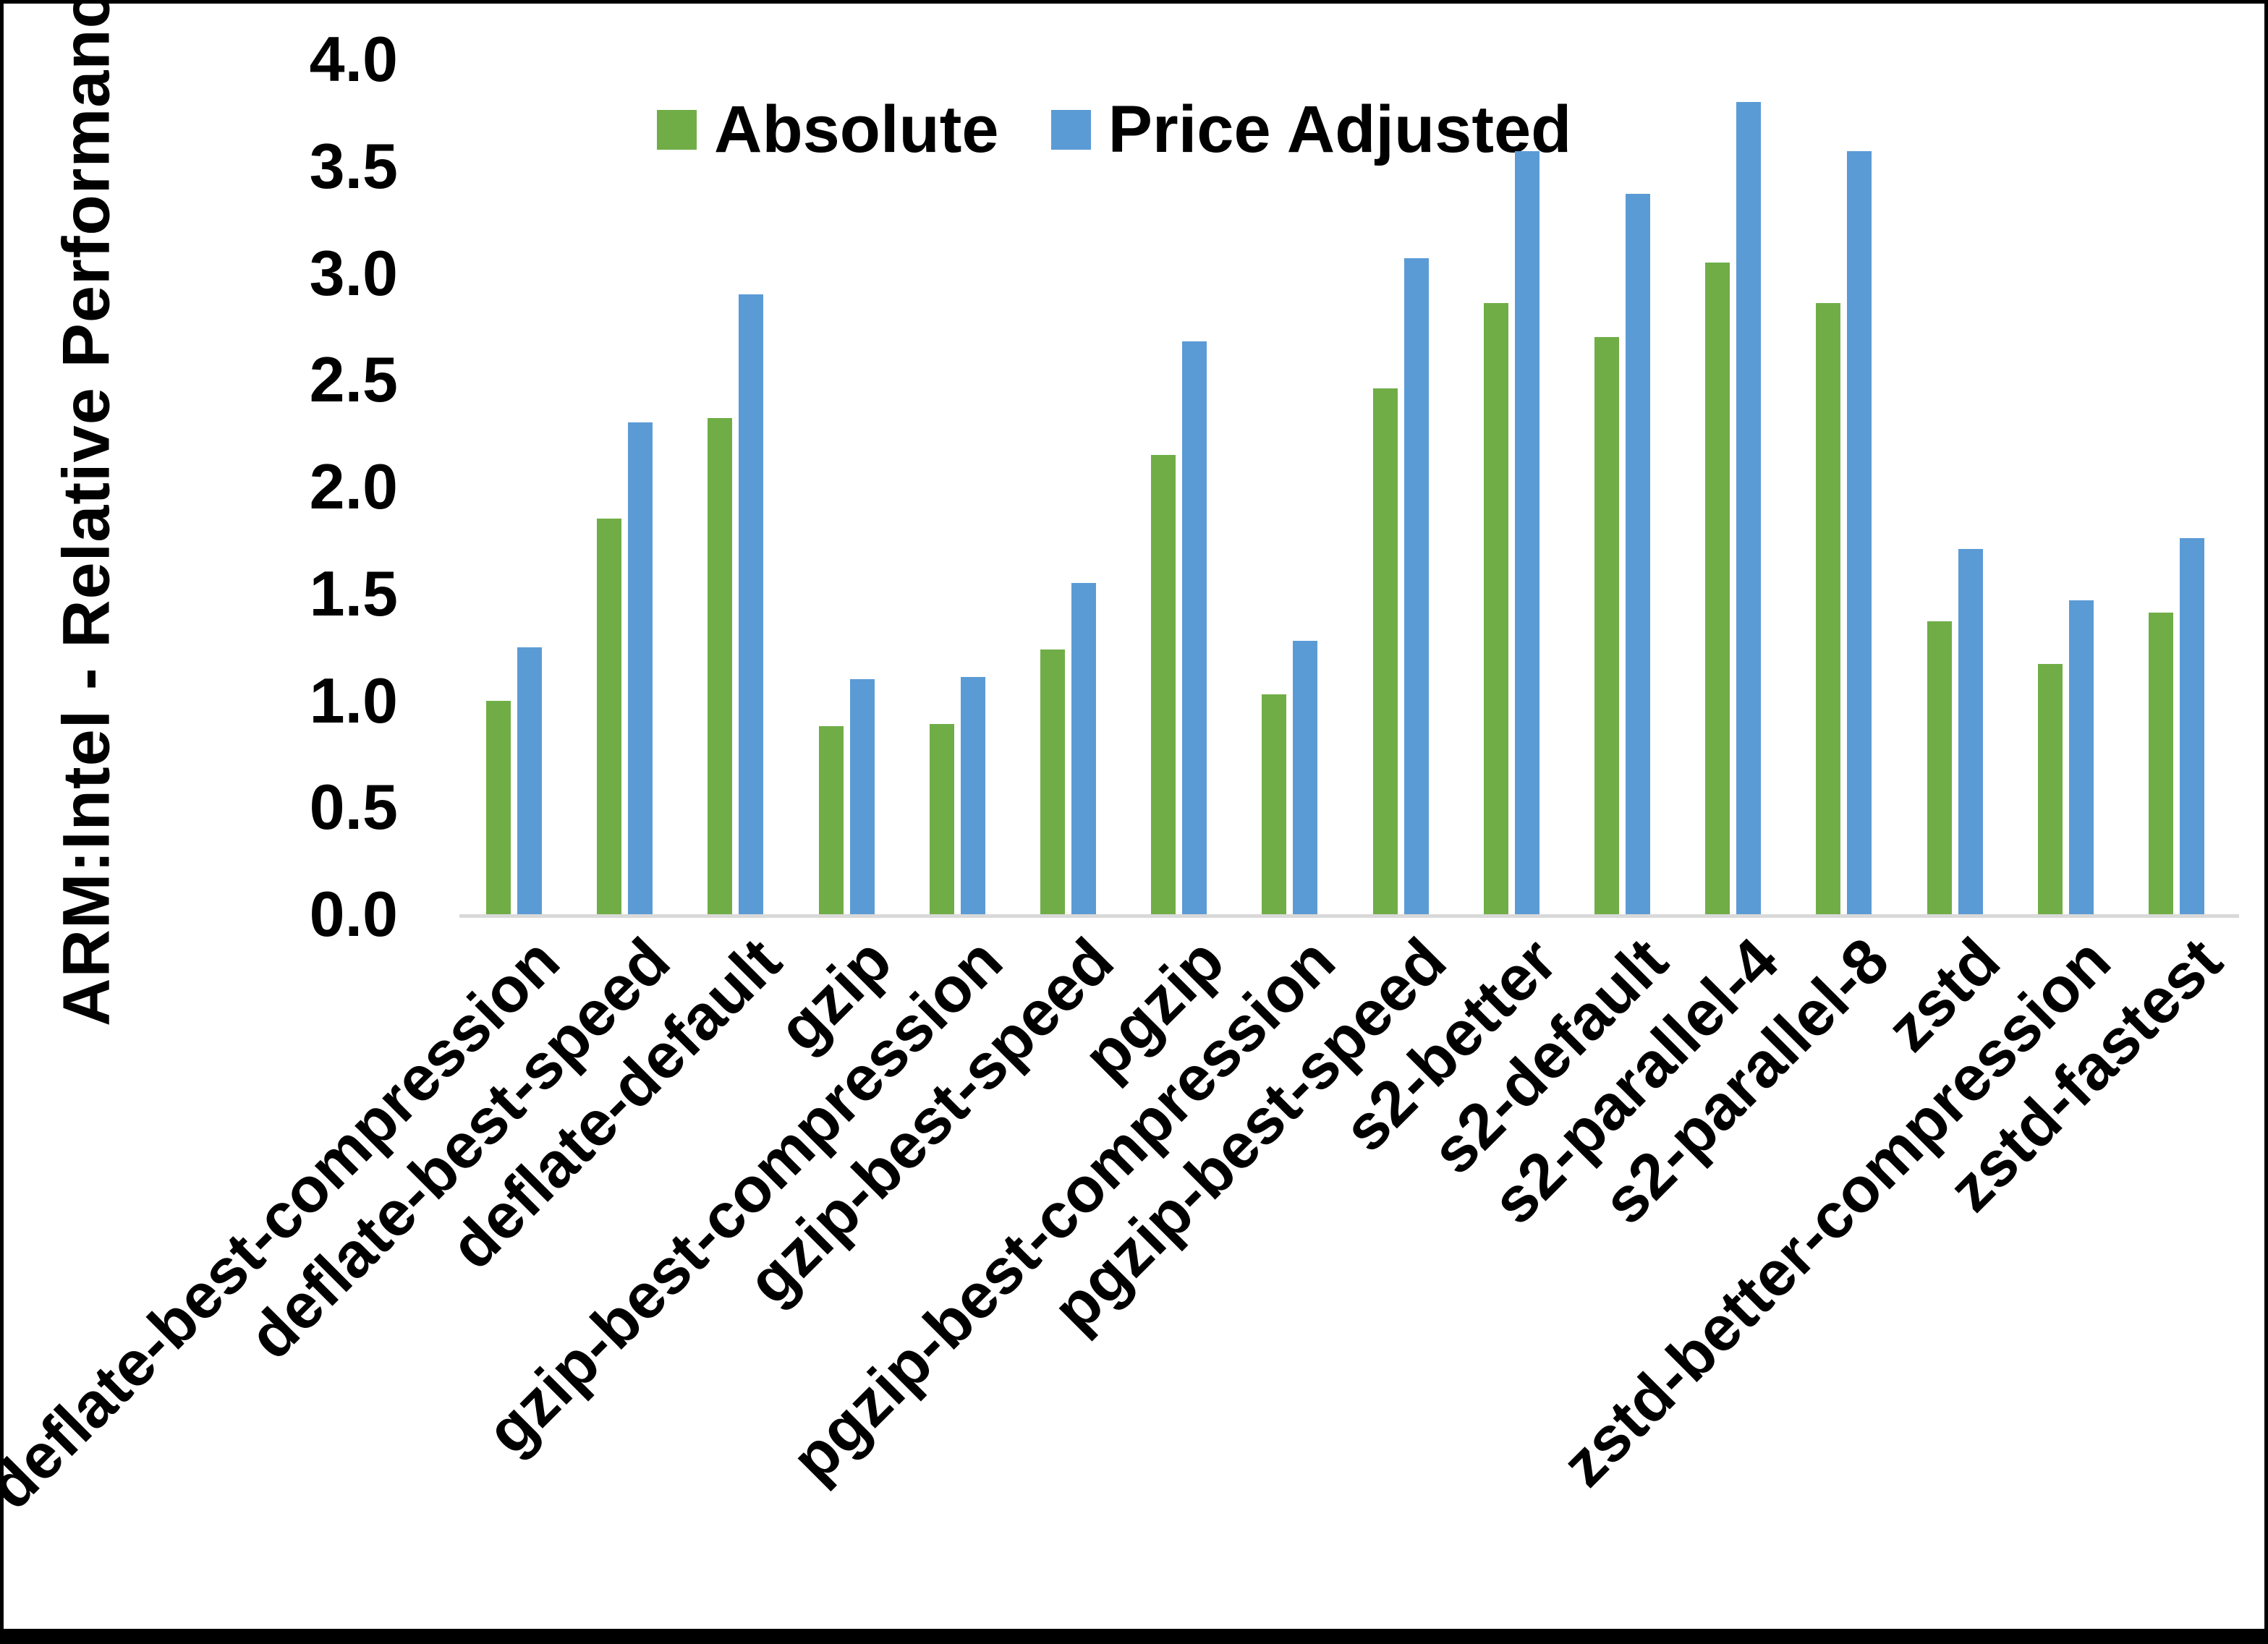 The width and height of the screenshot is (2268, 1644). I want to click on x-axis-line, so click(1349, 916).